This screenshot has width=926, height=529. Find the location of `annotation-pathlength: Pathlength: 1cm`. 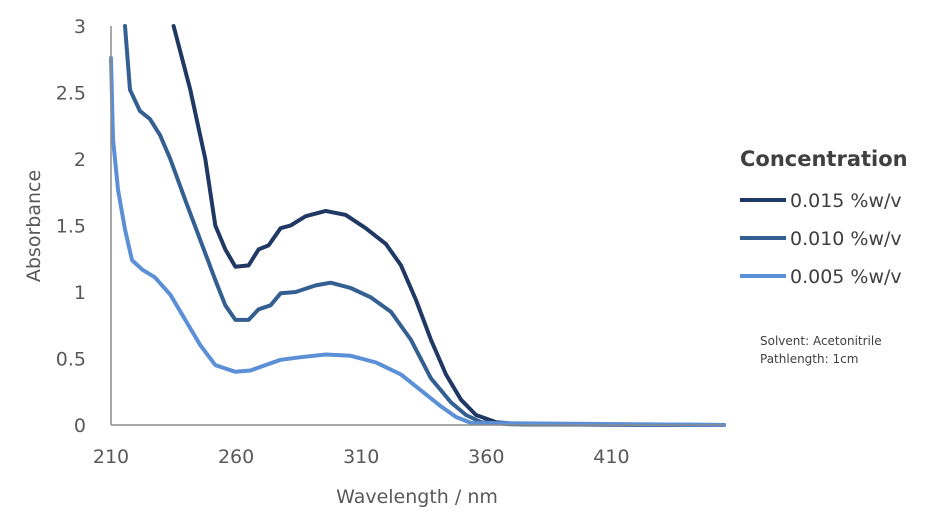

annotation-pathlength: Pathlength: 1cm is located at coordinates (809, 359).